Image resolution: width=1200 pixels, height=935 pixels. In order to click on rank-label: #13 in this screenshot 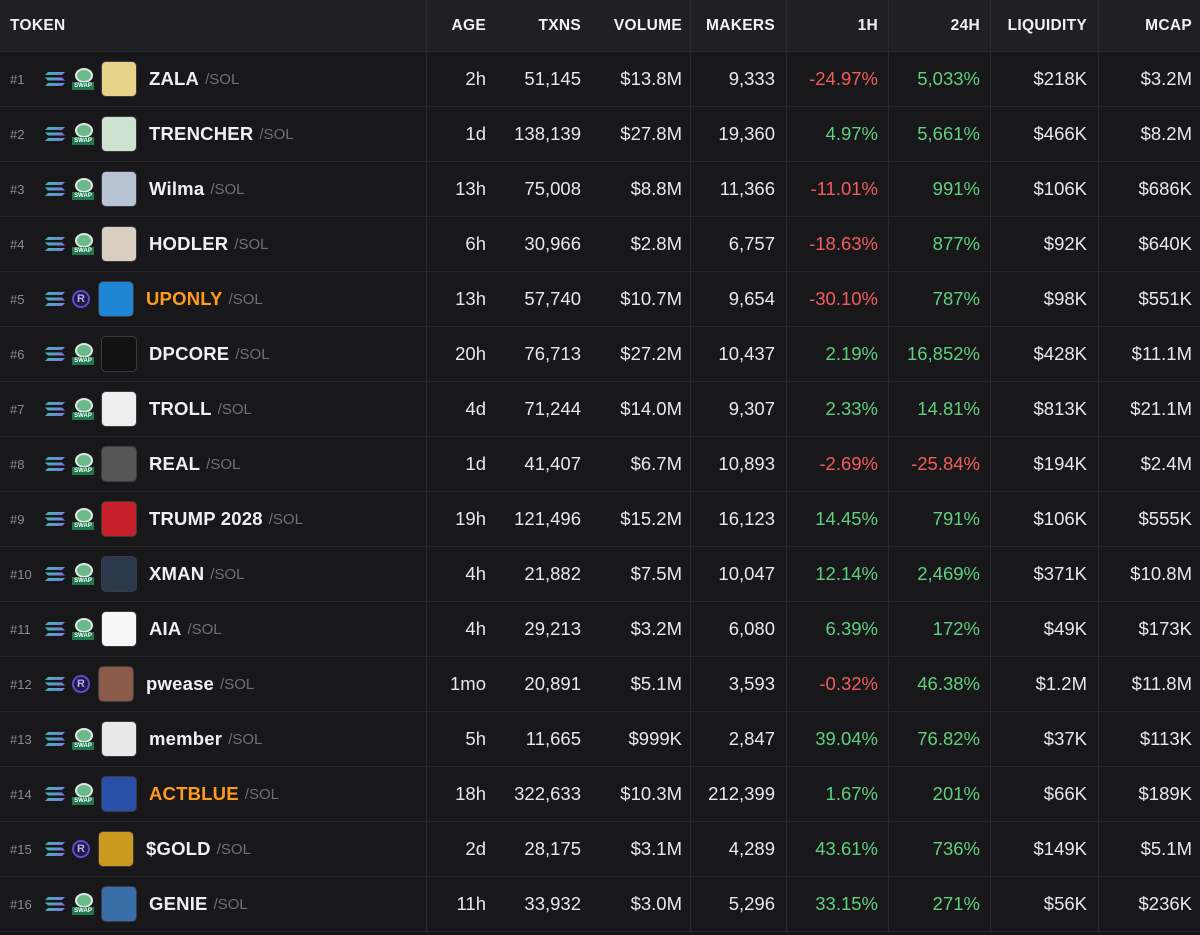, I will do `click(21, 739)`.